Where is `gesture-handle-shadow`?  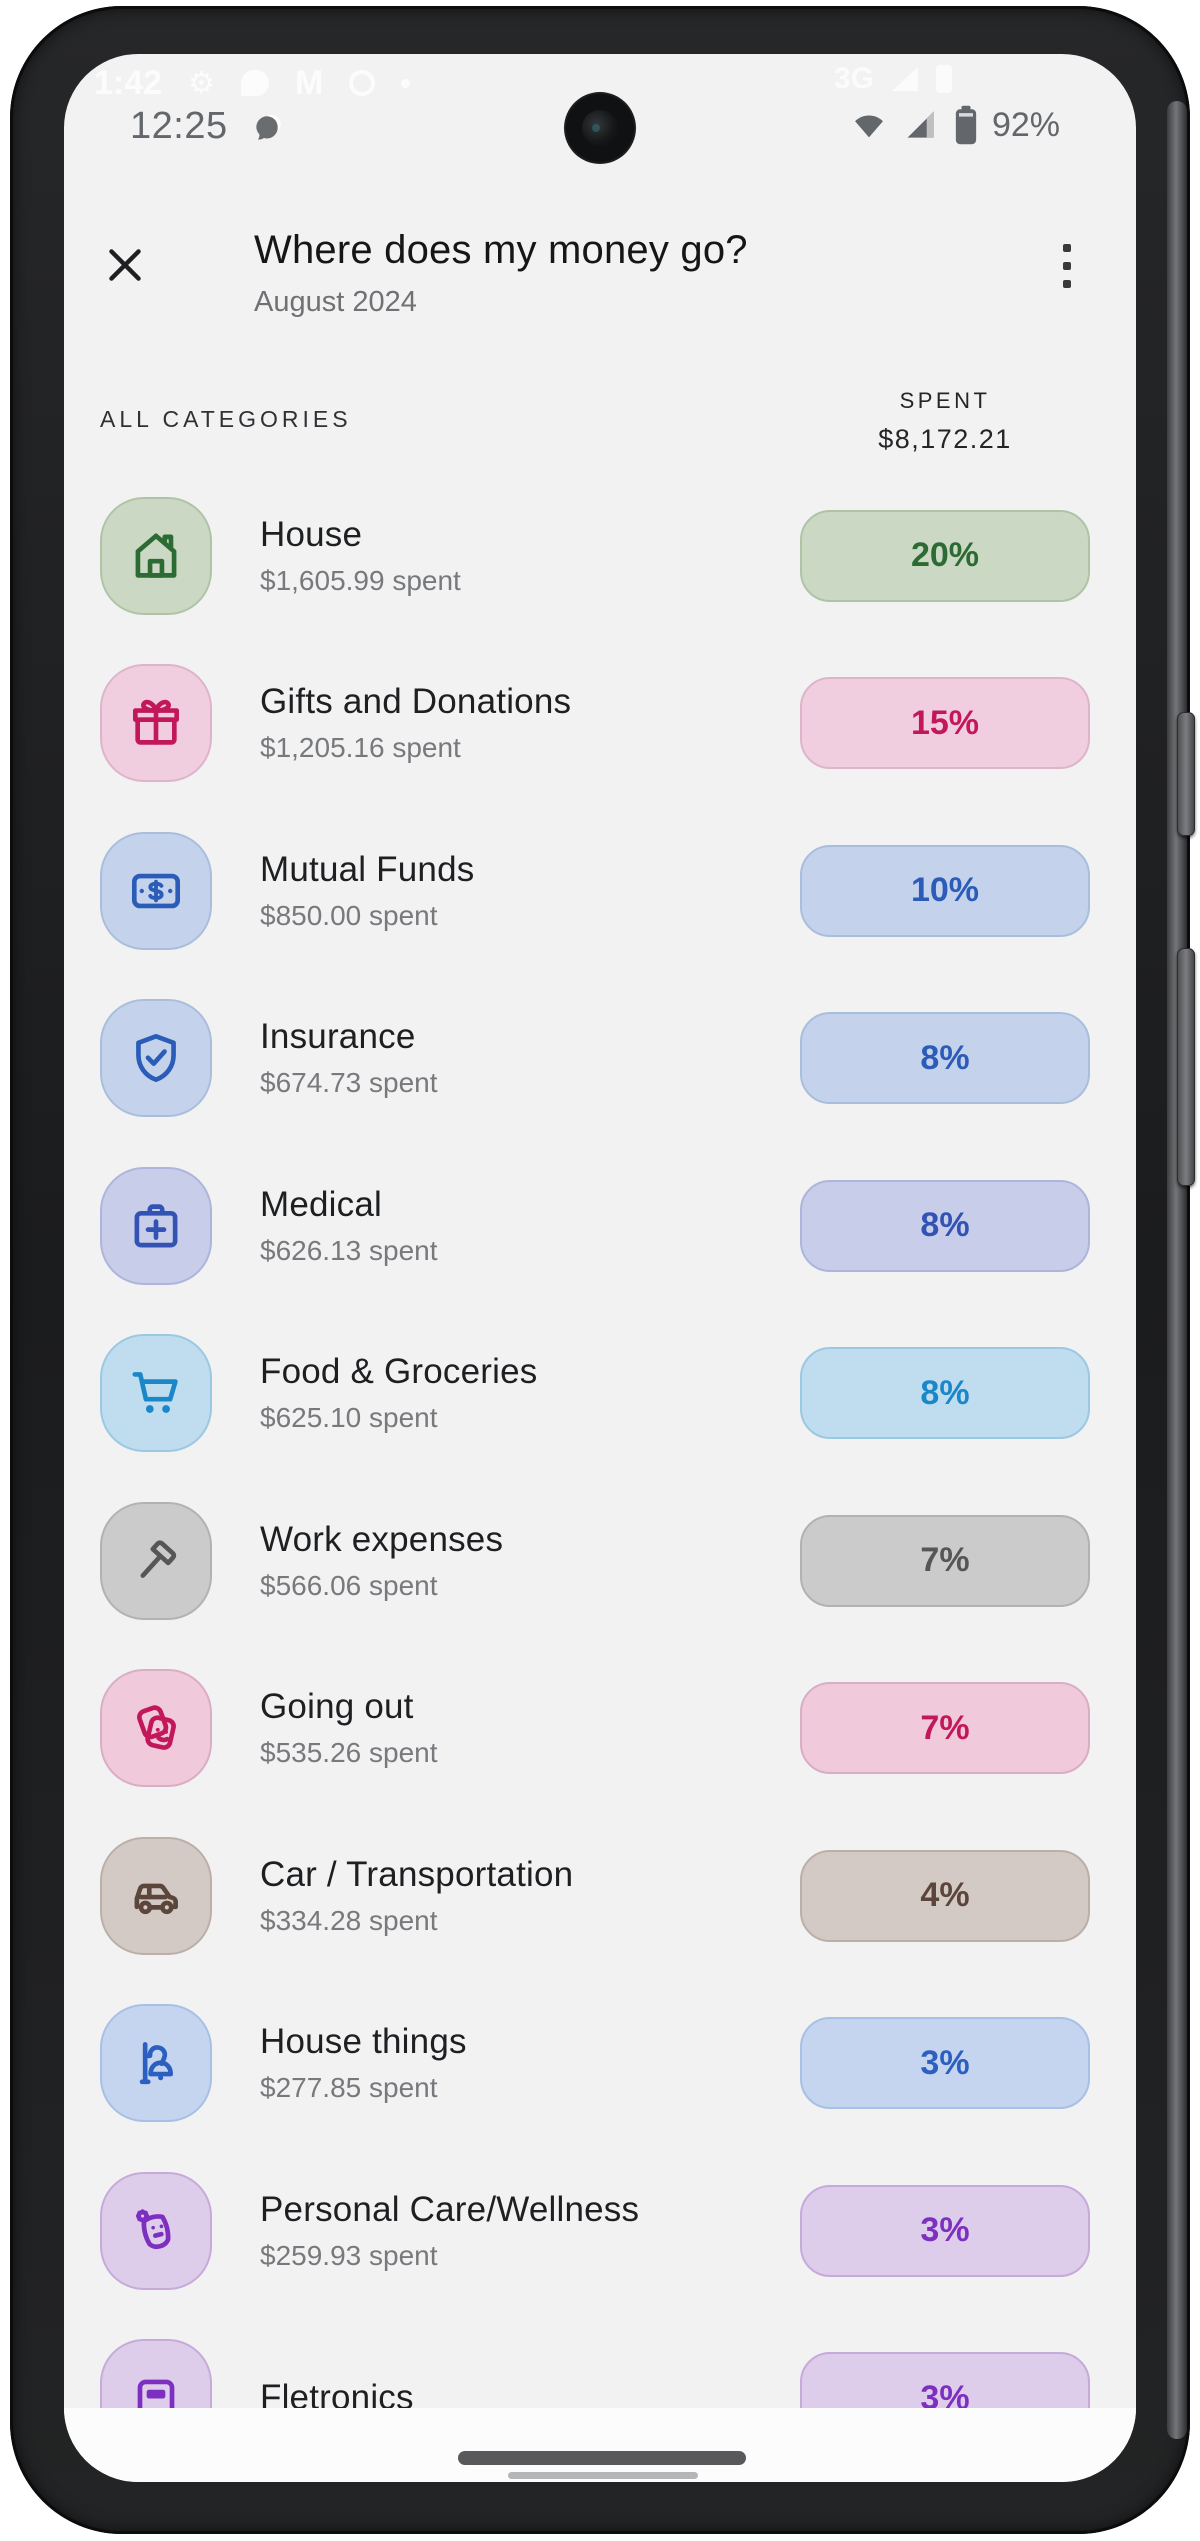 gesture-handle-shadow is located at coordinates (603, 2475).